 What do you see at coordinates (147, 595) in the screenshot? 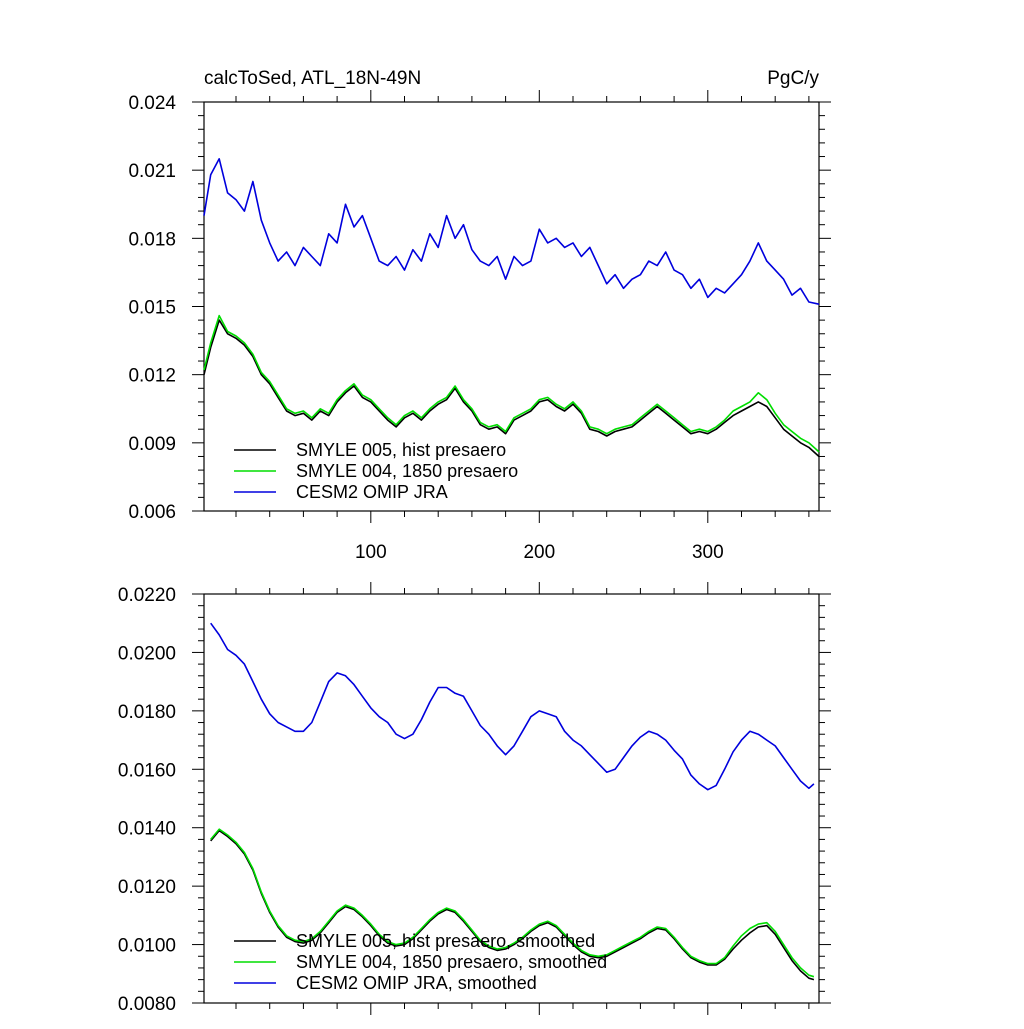
I see `y-tick-label: 0.0220` at bounding box center [147, 595].